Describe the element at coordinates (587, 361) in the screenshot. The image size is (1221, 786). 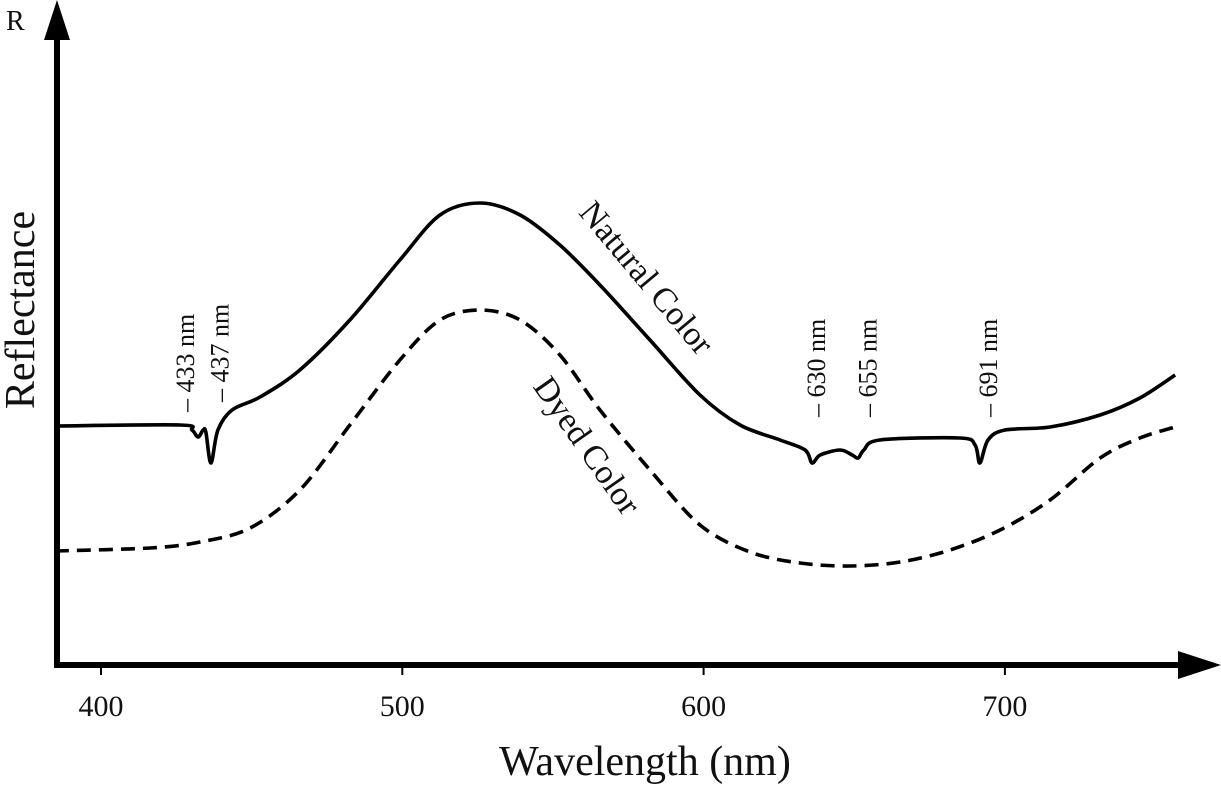
I see `annotations: – 433 nm – 437 nm – 630 nm – 655 nm – 691 nm` at that location.